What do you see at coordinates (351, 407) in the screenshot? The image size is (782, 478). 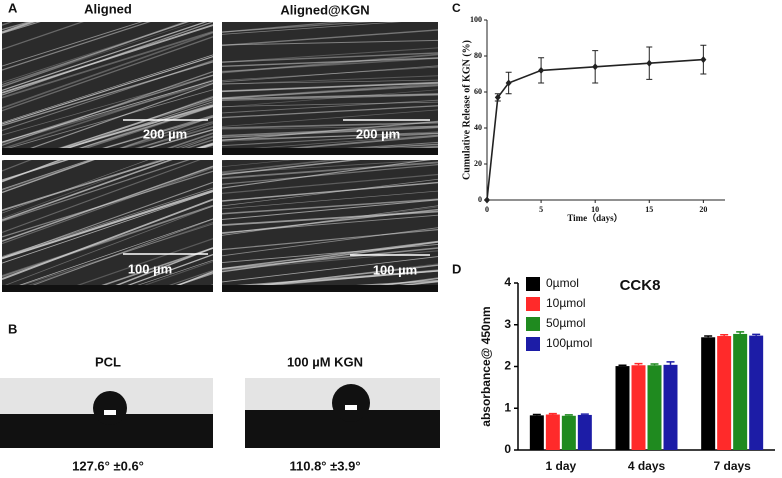 I see `droplet-highlight` at bounding box center [351, 407].